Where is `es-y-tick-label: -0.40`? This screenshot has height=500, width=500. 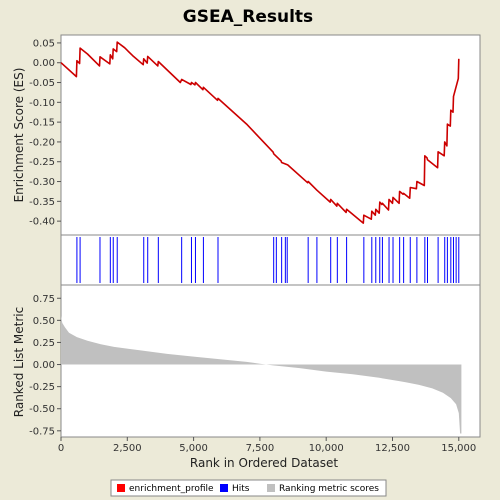 es-y-tick-label: -0.40 is located at coordinates (42, 222).